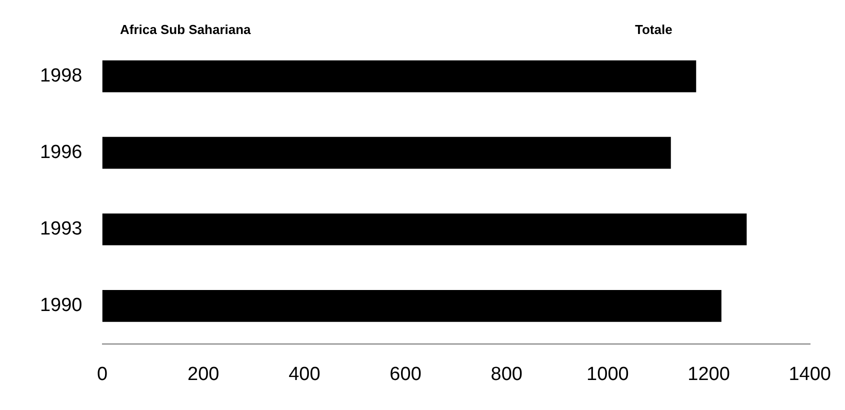  Describe the element at coordinates (709, 374) in the screenshot. I see `x-tick-label: 1200` at that location.